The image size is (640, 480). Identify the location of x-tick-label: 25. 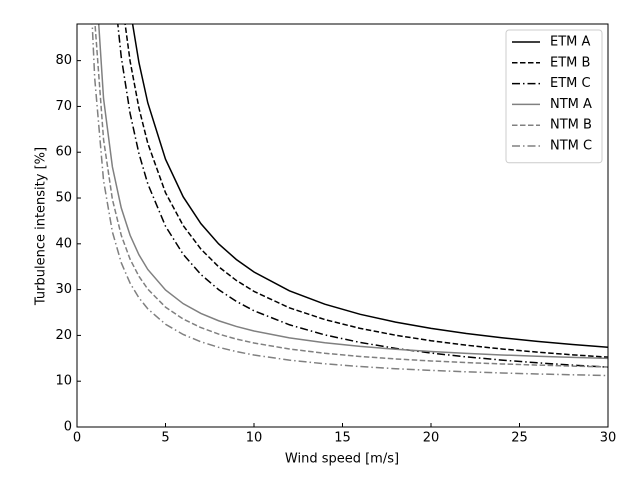
(519, 438).